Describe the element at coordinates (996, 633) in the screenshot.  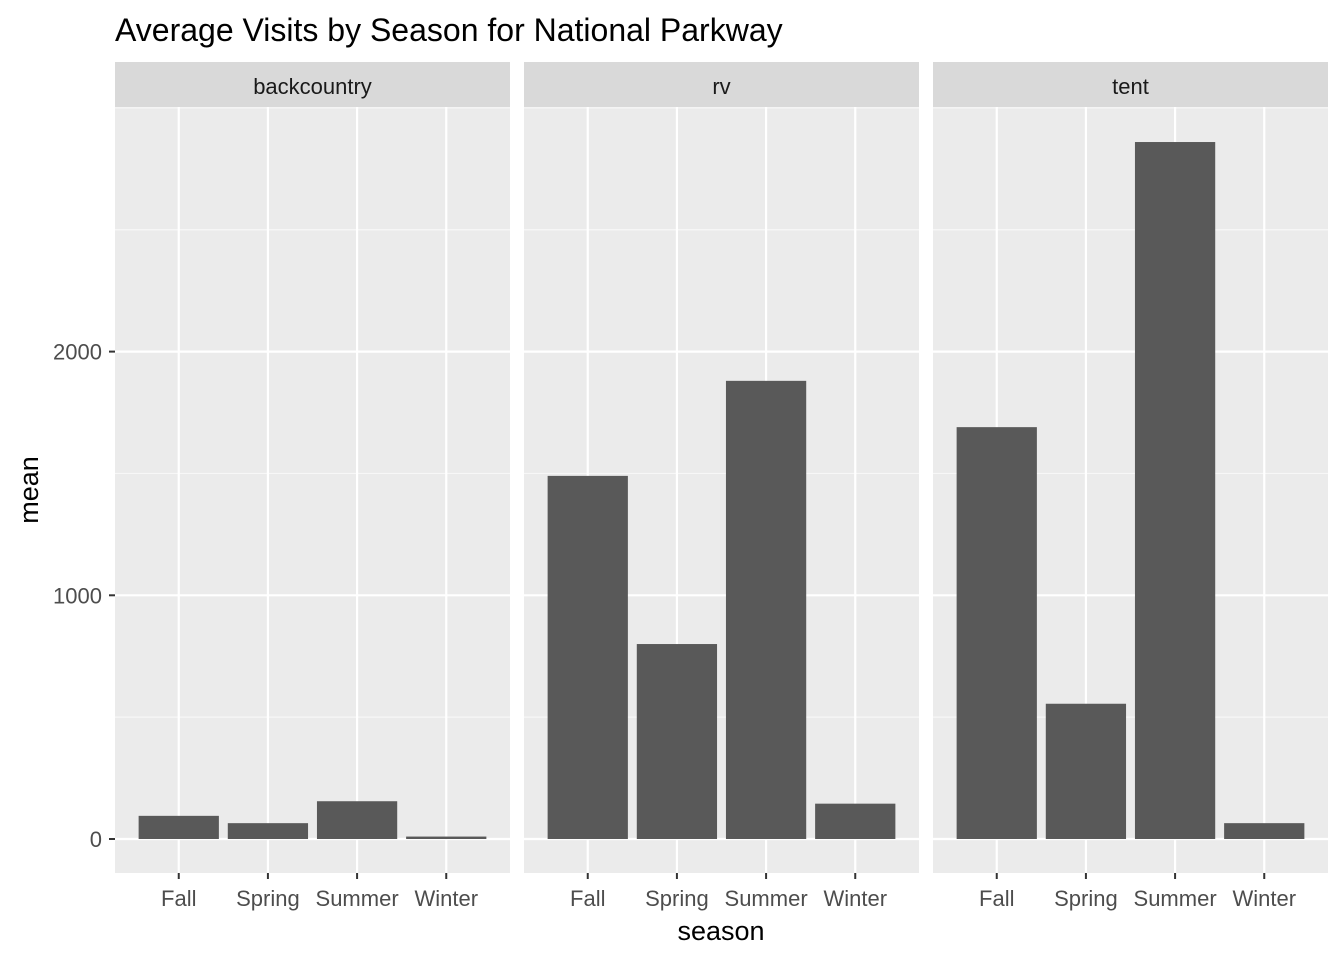
I see `bar-tent-fall` at that location.